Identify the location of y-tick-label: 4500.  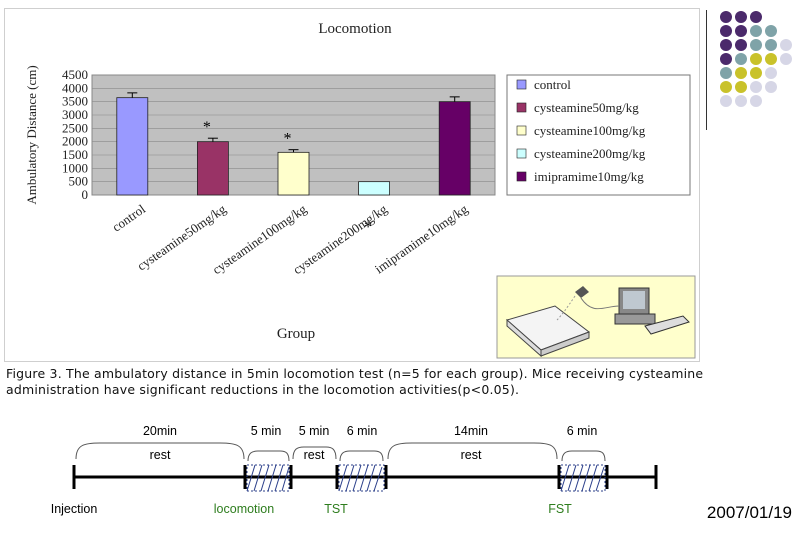
(75, 74).